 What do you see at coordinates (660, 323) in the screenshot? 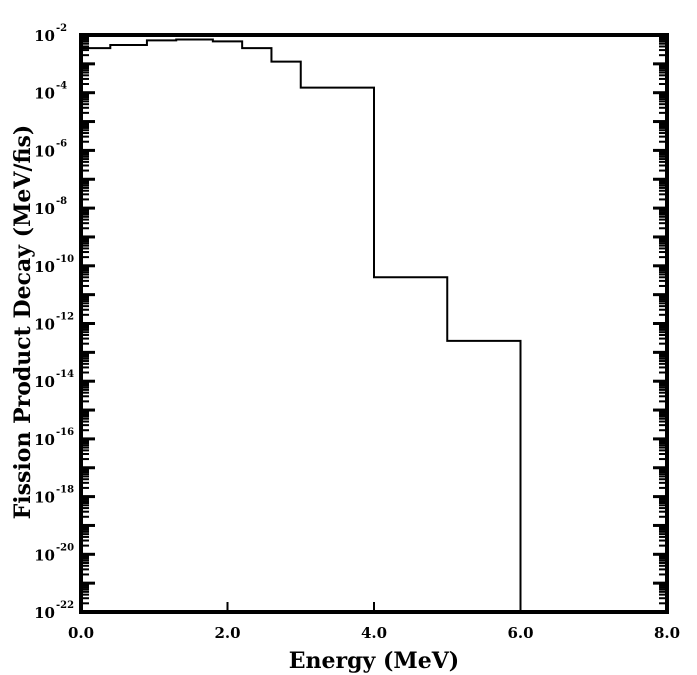
I see `y-axis-ticks-right` at bounding box center [660, 323].